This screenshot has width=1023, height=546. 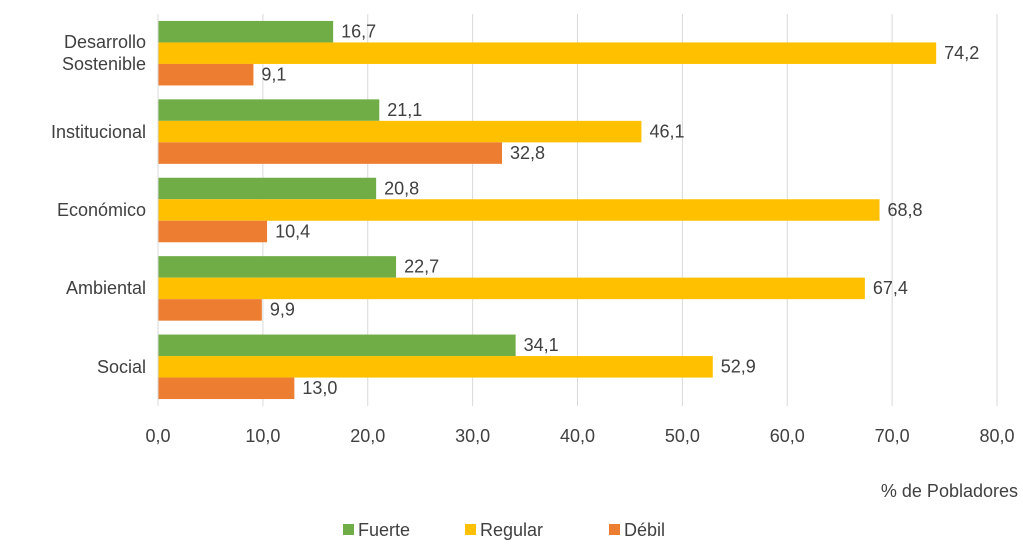 What do you see at coordinates (961, 53) in the screenshot?
I see `value-label: 74,2` at bounding box center [961, 53].